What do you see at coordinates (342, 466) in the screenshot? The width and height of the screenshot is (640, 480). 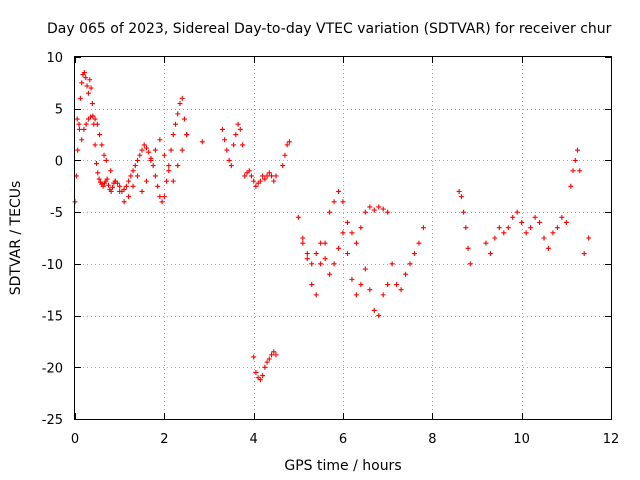 I see `x-axis-label: GPS time / hours` at bounding box center [342, 466].